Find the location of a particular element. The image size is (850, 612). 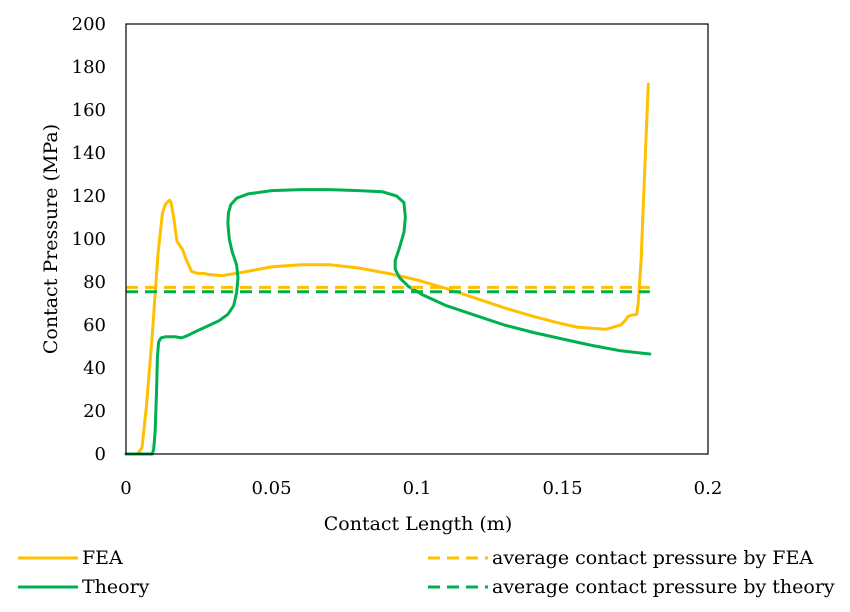

x-tick-label: 0.2 is located at coordinates (708, 488).